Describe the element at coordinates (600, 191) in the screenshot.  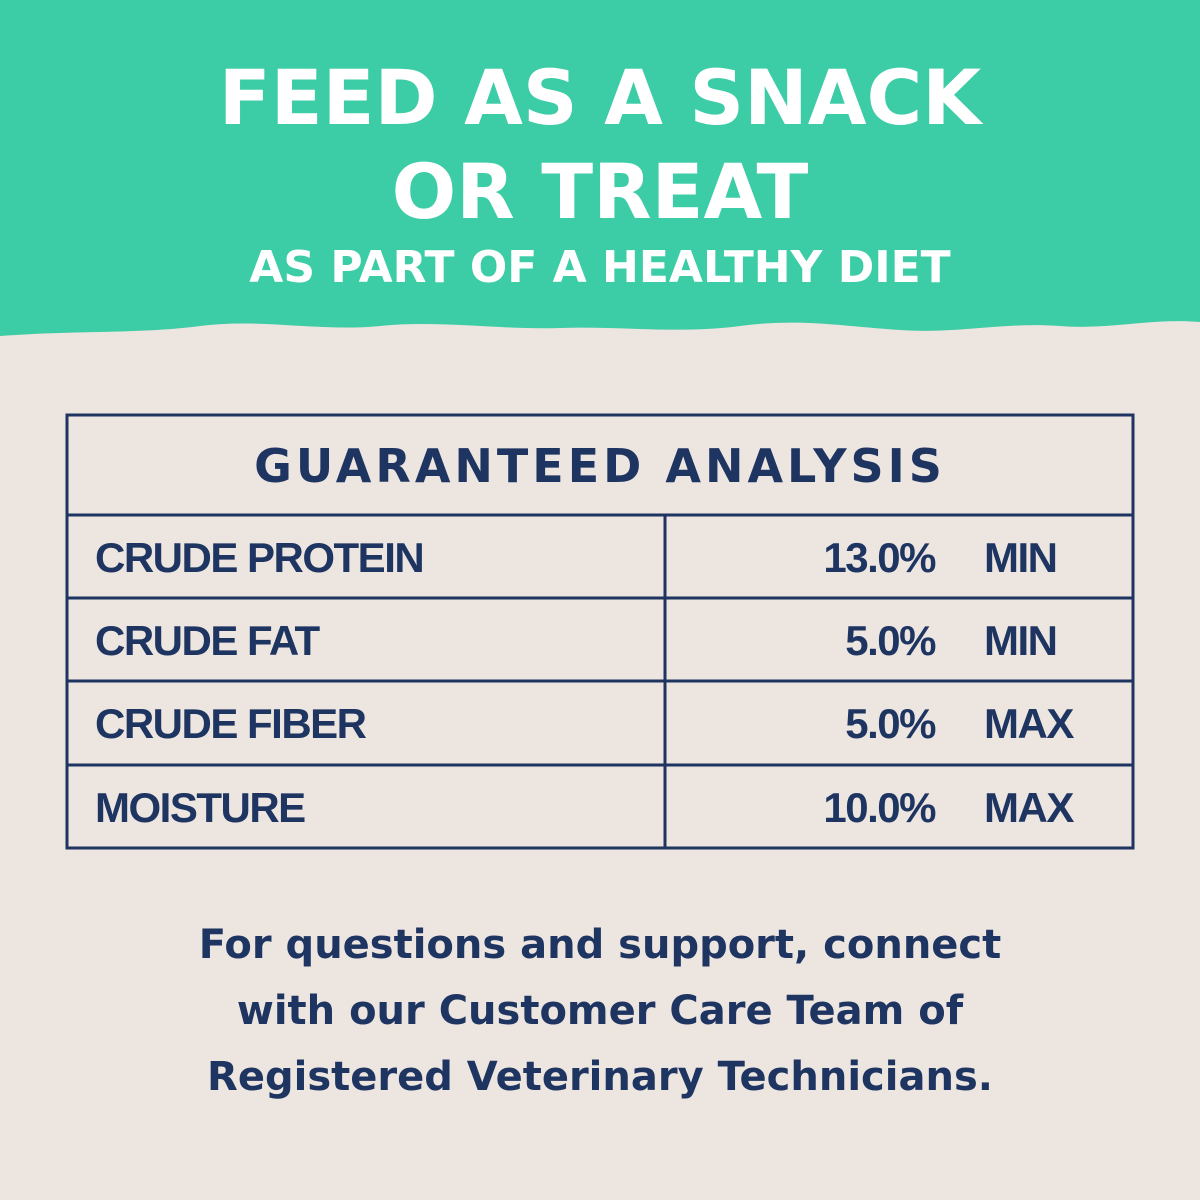
I see `title-line: OR TREAT` at that location.